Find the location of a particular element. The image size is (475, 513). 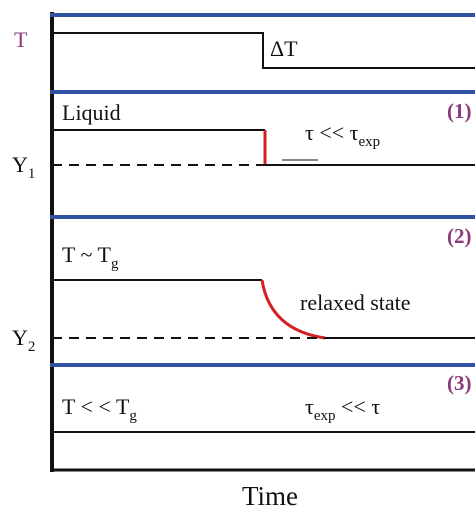

panel-number: (2) is located at coordinates (459, 236).